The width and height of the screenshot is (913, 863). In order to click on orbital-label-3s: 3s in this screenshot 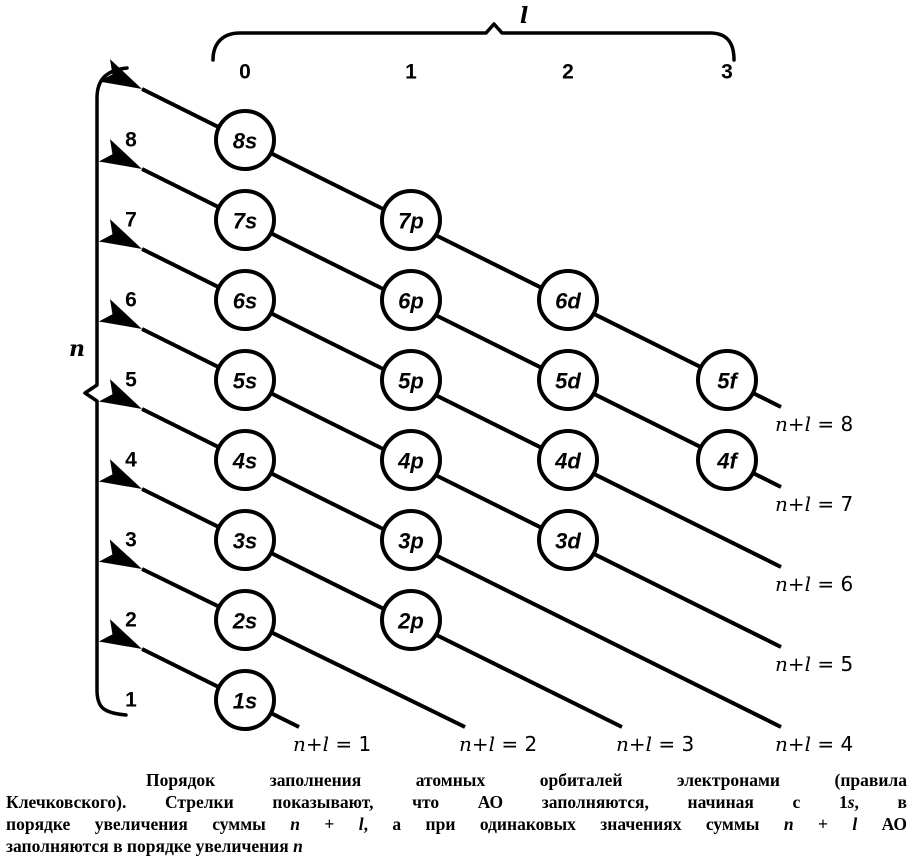, I will do `click(245, 541)`.